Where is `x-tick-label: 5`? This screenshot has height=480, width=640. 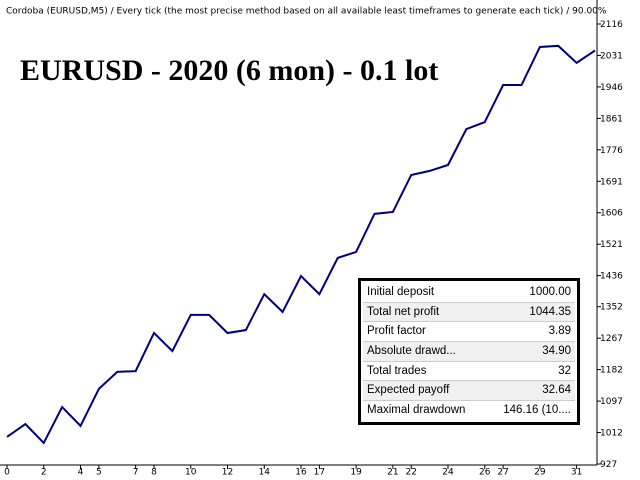
x-tick-label: 5 is located at coordinates (99, 473).